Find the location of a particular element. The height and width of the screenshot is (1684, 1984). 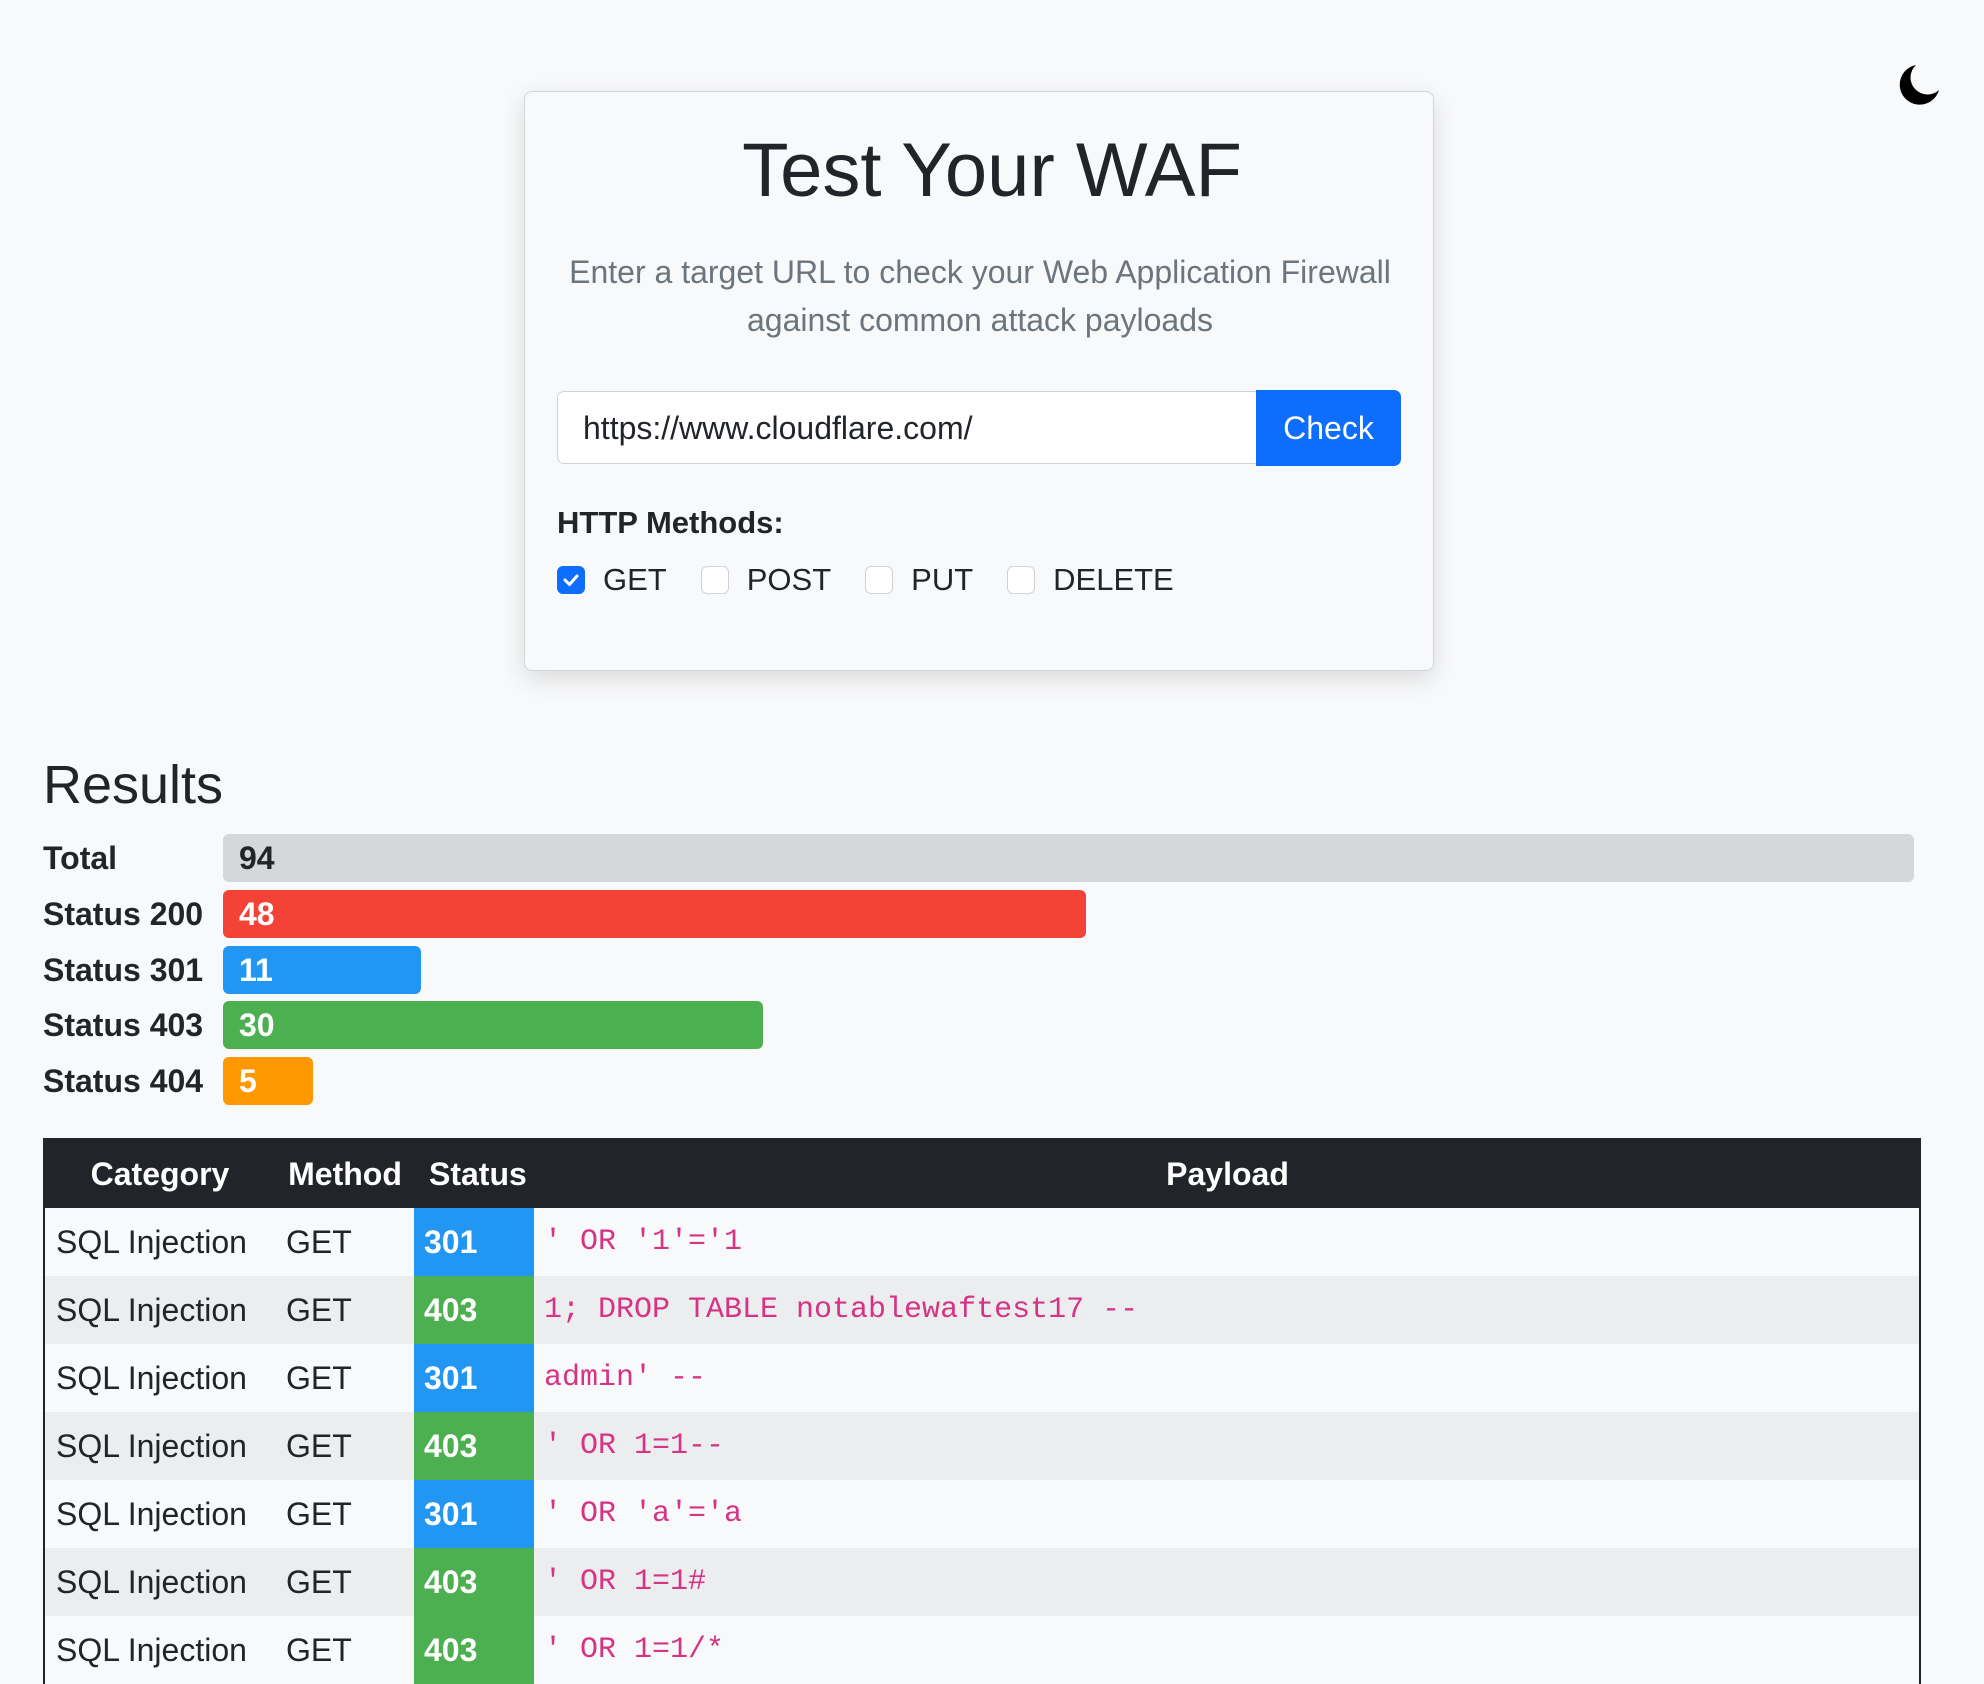

column-header: Status is located at coordinates (478, 1174).